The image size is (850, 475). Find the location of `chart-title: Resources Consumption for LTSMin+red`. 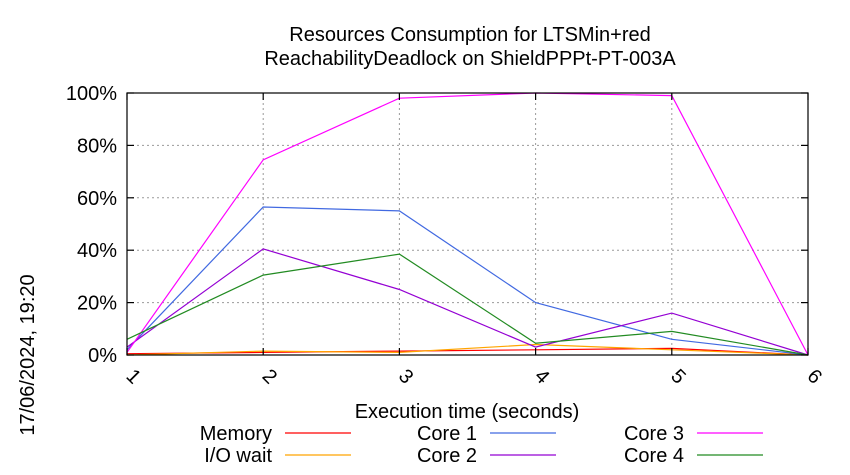

chart-title: Resources Consumption for LTSMin+red is located at coordinates (469, 35).